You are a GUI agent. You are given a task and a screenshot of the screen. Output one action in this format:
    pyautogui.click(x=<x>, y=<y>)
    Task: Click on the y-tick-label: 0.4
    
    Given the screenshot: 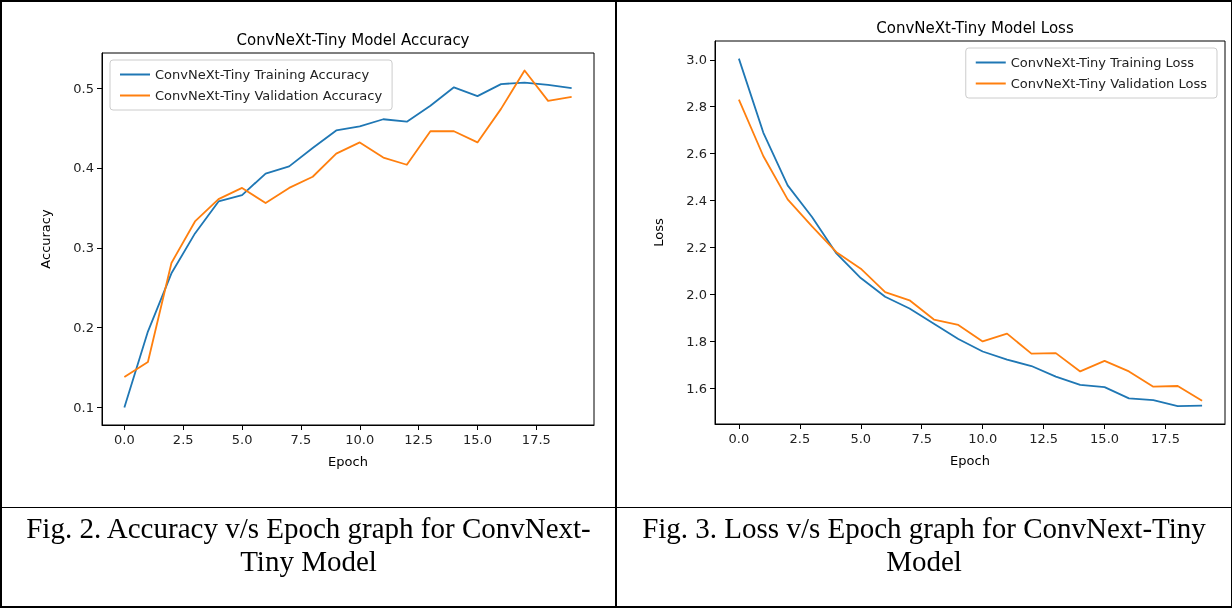 What is the action you would take?
    pyautogui.click(x=83, y=168)
    